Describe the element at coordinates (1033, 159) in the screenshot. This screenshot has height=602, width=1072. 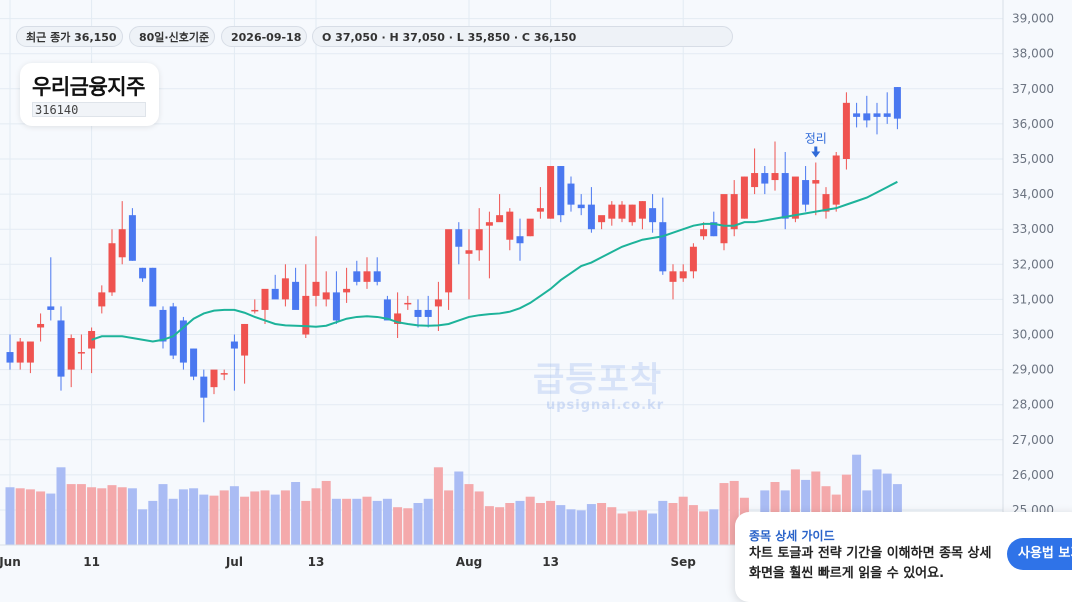
I see `y-tick-label: 35,000` at that location.